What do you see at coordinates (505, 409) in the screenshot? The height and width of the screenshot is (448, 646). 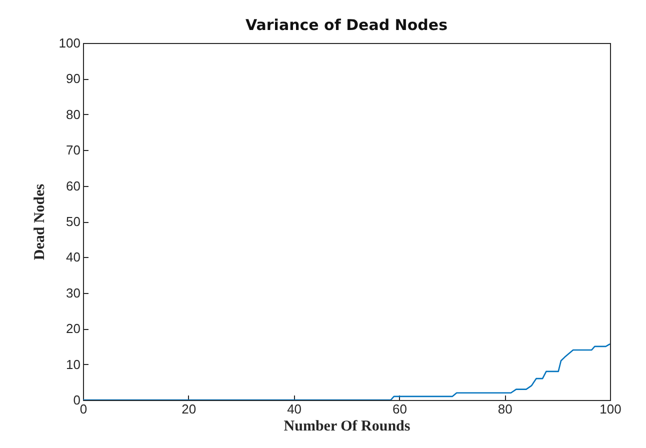 I see `x-tick-label: 80` at bounding box center [505, 409].